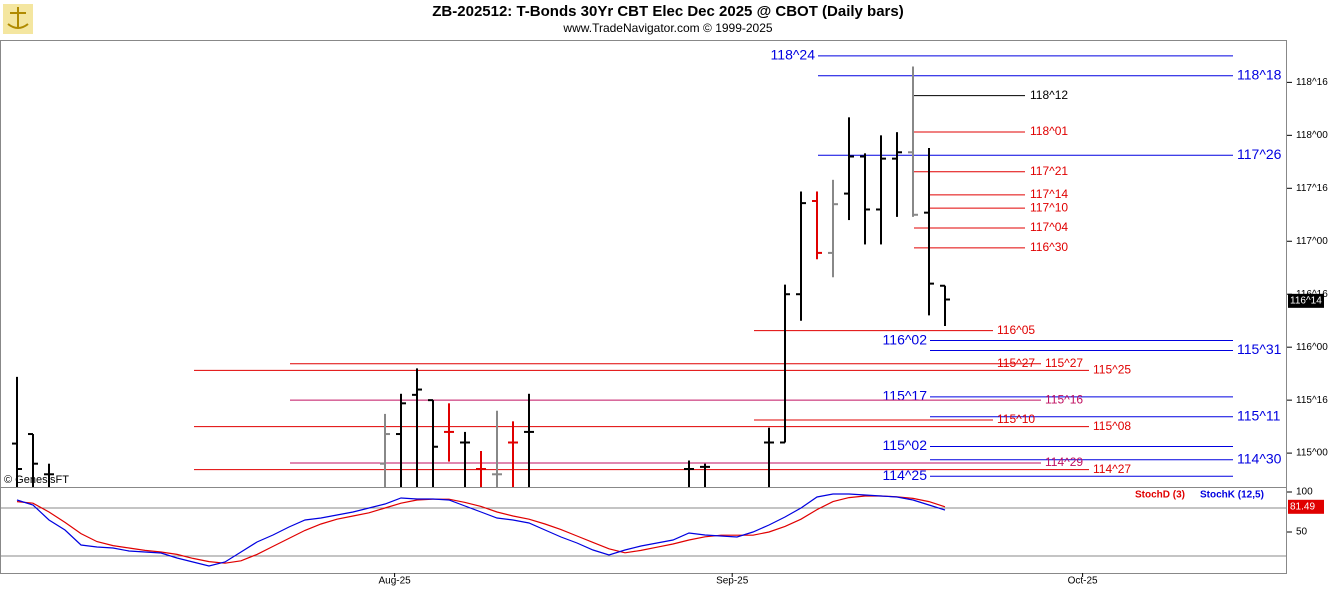 This screenshot has width=1336, height=591. What do you see at coordinates (1112, 370) in the screenshot?
I see `level-label: 115^25` at bounding box center [1112, 370].